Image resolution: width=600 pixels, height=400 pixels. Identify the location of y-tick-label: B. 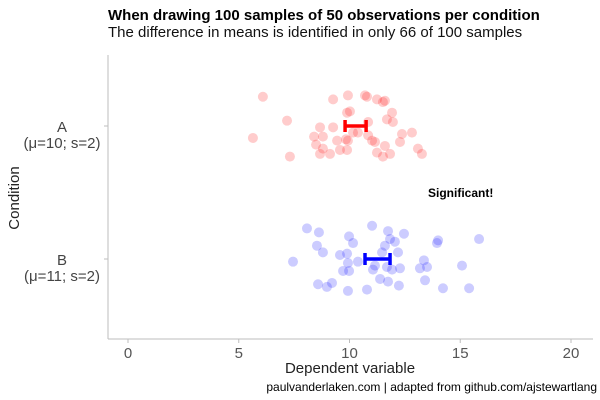
(62, 260).